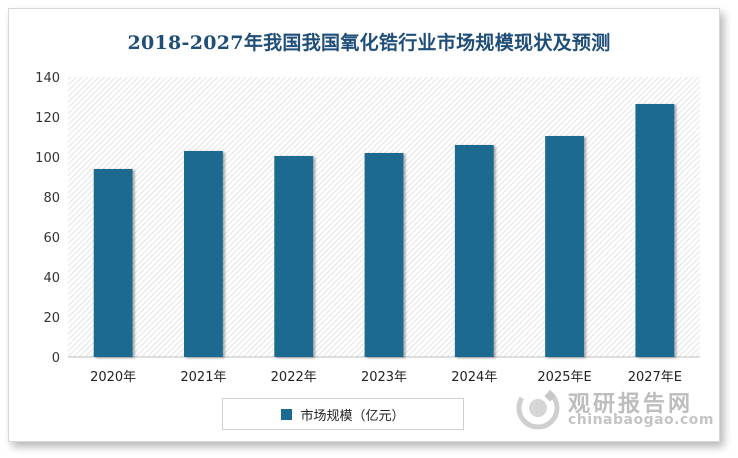  I want to click on y-tick-label: 0, so click(56, 358).